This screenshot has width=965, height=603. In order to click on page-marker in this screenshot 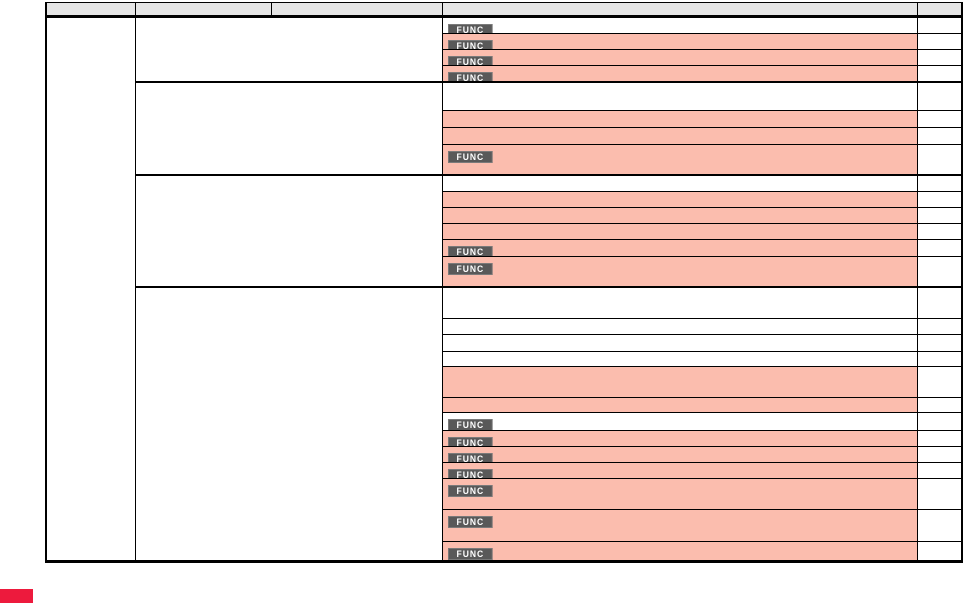, I will do `click(16, 596)`.